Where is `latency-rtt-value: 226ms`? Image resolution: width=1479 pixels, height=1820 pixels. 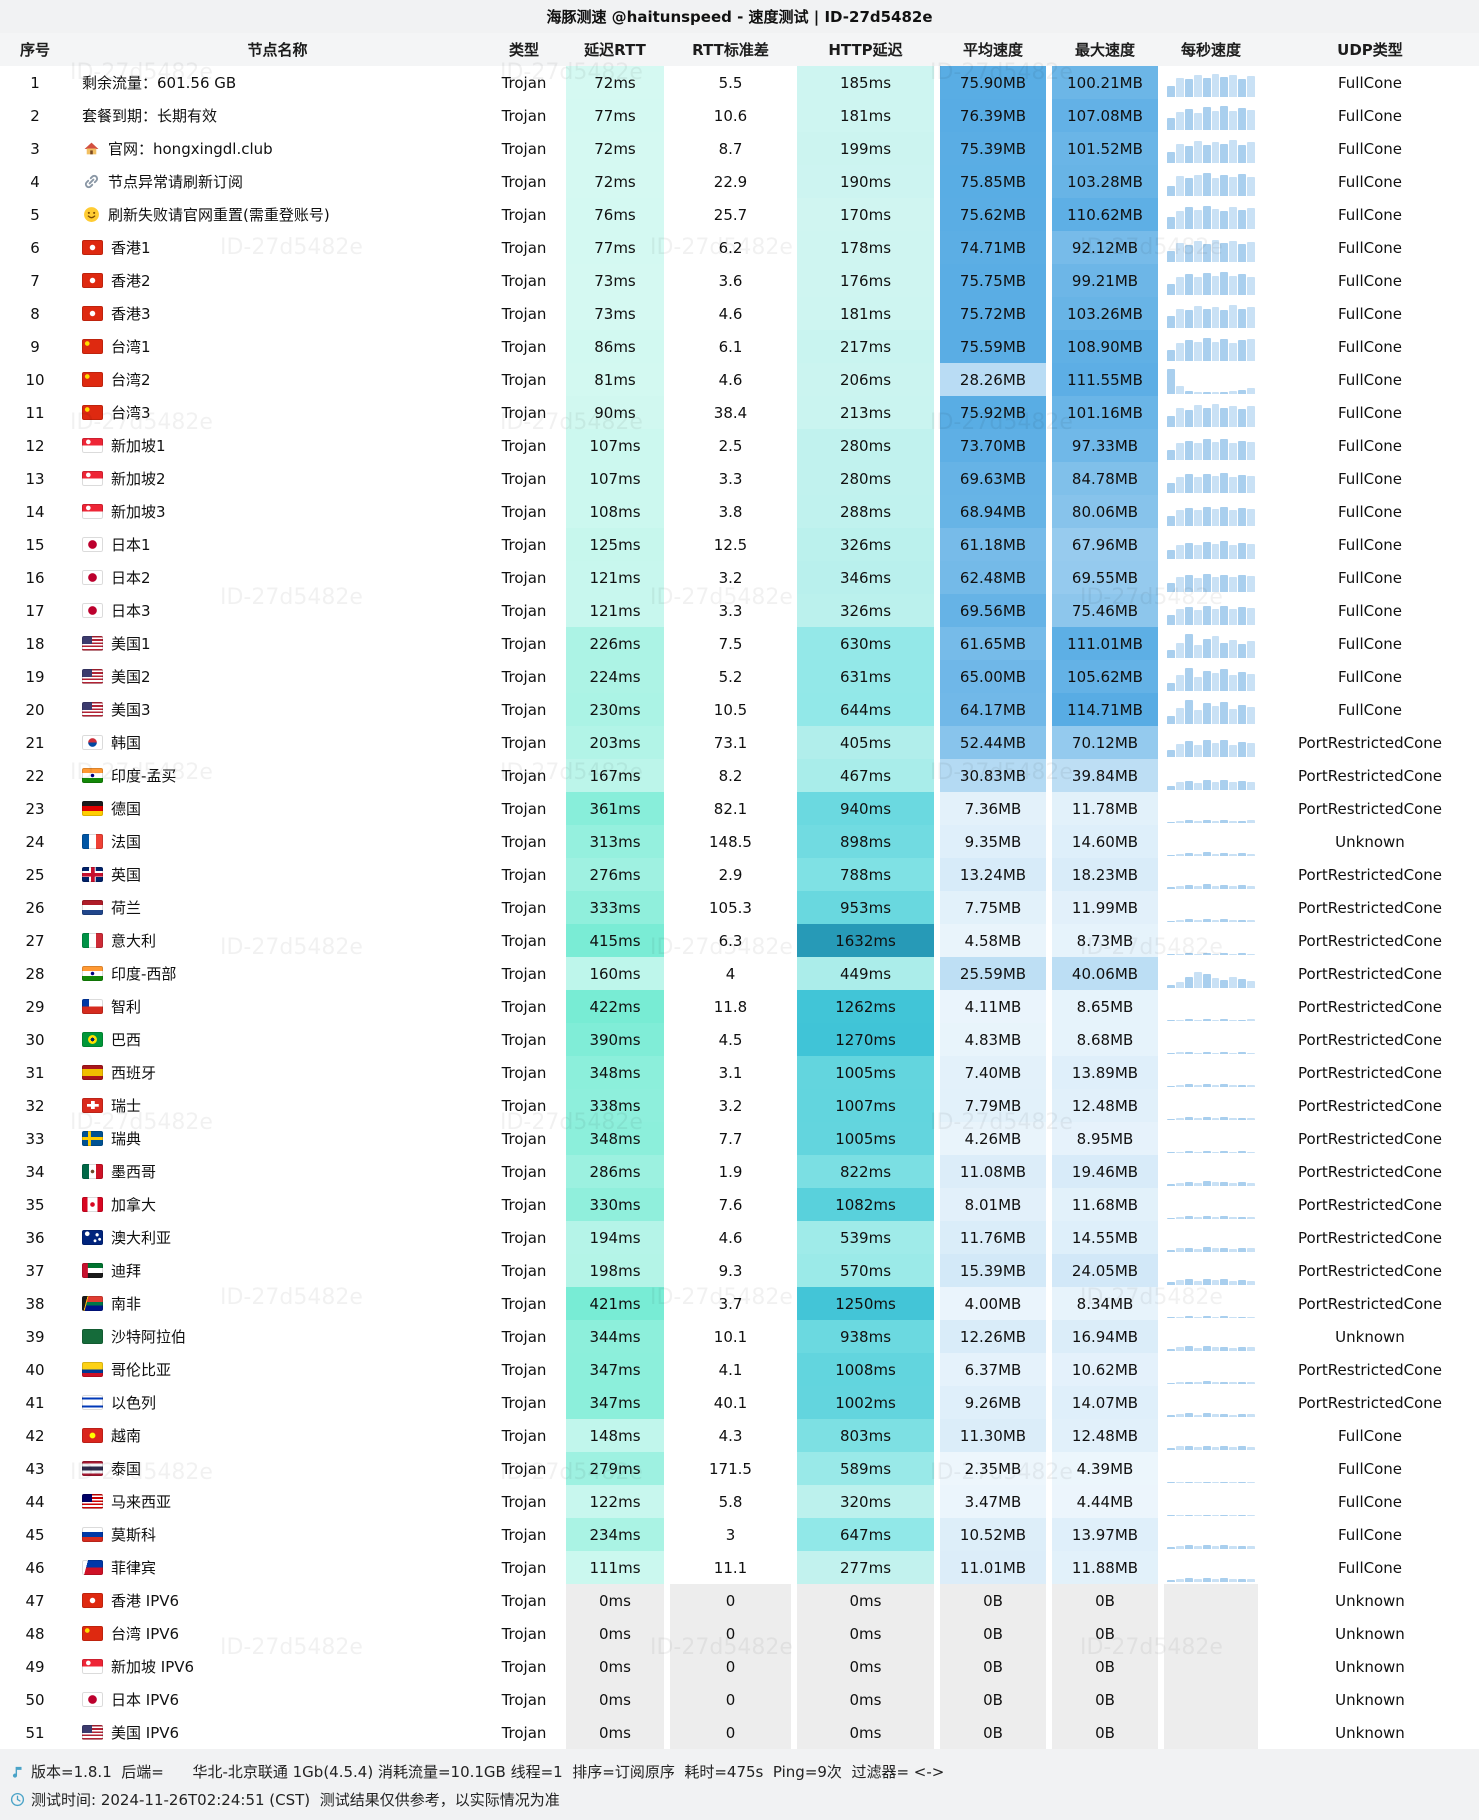 latency-rtt-value: 226ms is located at coordinates (615, 643).